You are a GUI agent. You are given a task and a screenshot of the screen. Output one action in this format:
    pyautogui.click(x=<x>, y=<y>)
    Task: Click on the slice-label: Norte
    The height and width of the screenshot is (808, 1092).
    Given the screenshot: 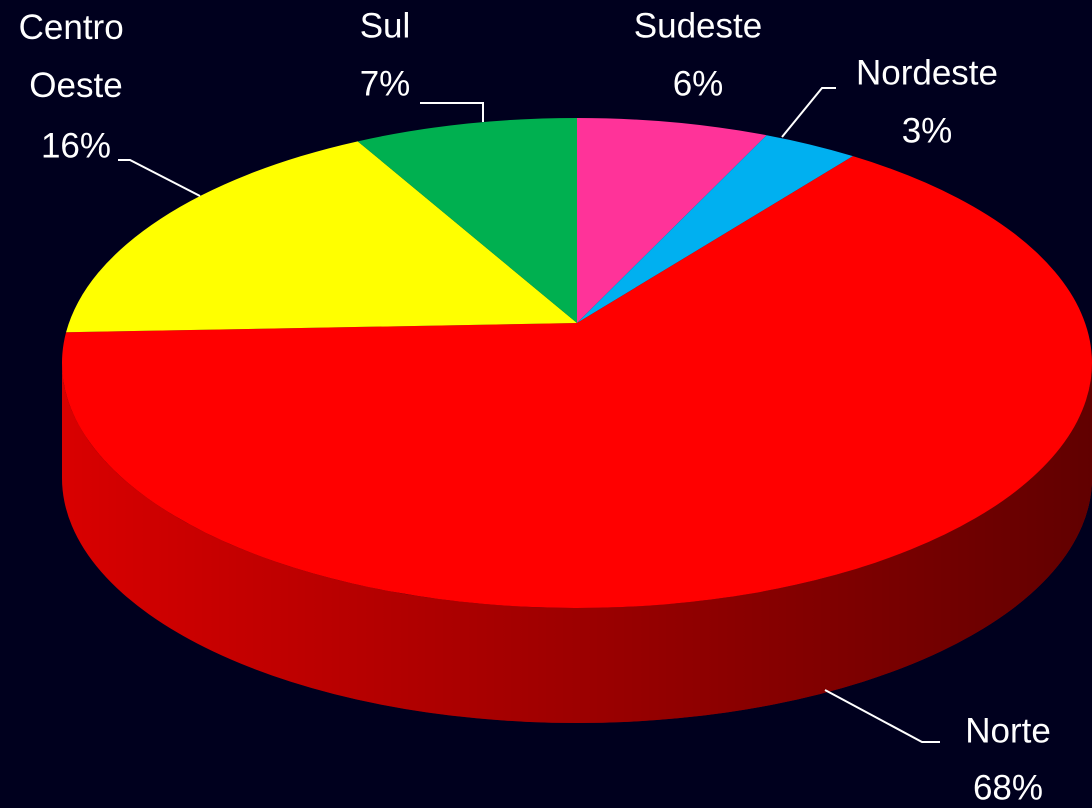 What is the action you would take?
    pyautogui.click(x=1008, y=730)
    